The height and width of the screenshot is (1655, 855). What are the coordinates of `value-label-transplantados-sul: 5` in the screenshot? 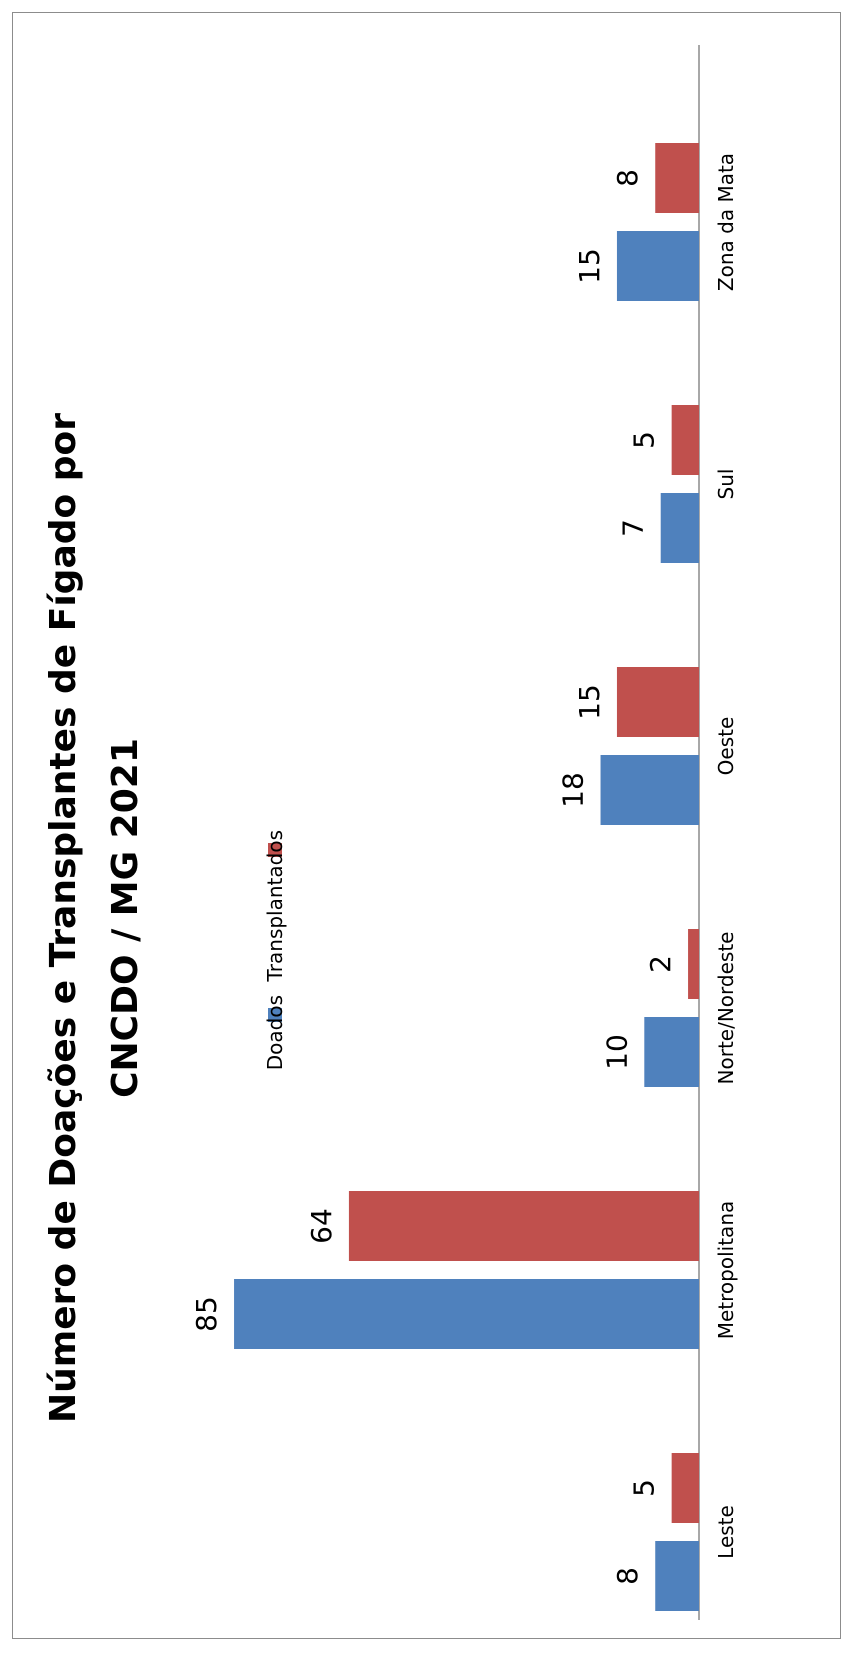 It's located at (644, 440).